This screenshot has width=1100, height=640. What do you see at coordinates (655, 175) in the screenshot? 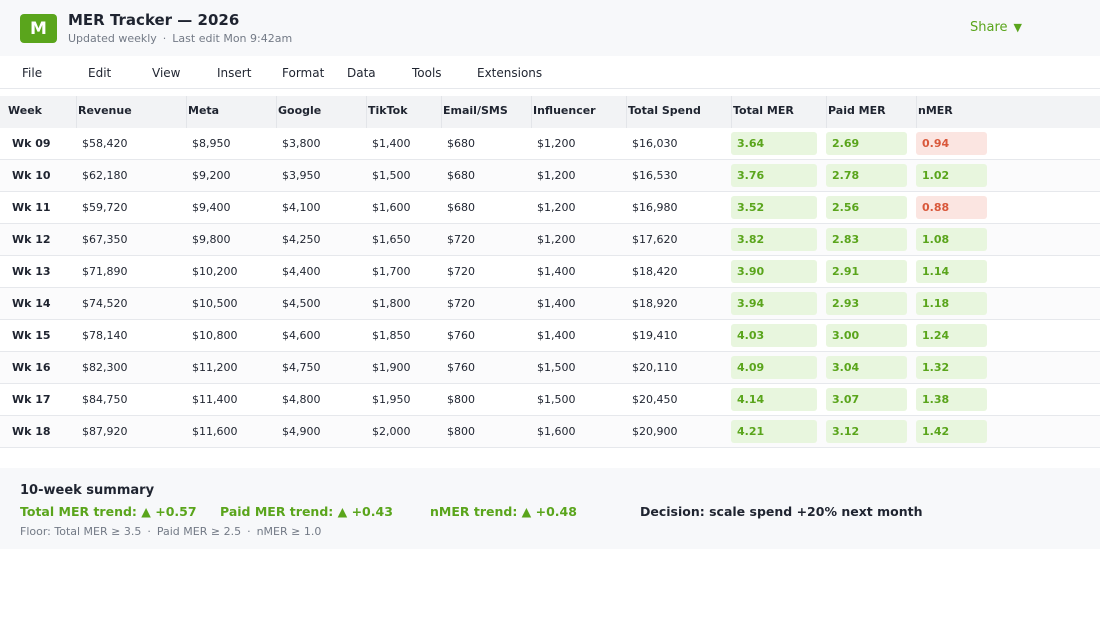
I see `cell-total-spend: $16,530` at bounding box center [655, 175].